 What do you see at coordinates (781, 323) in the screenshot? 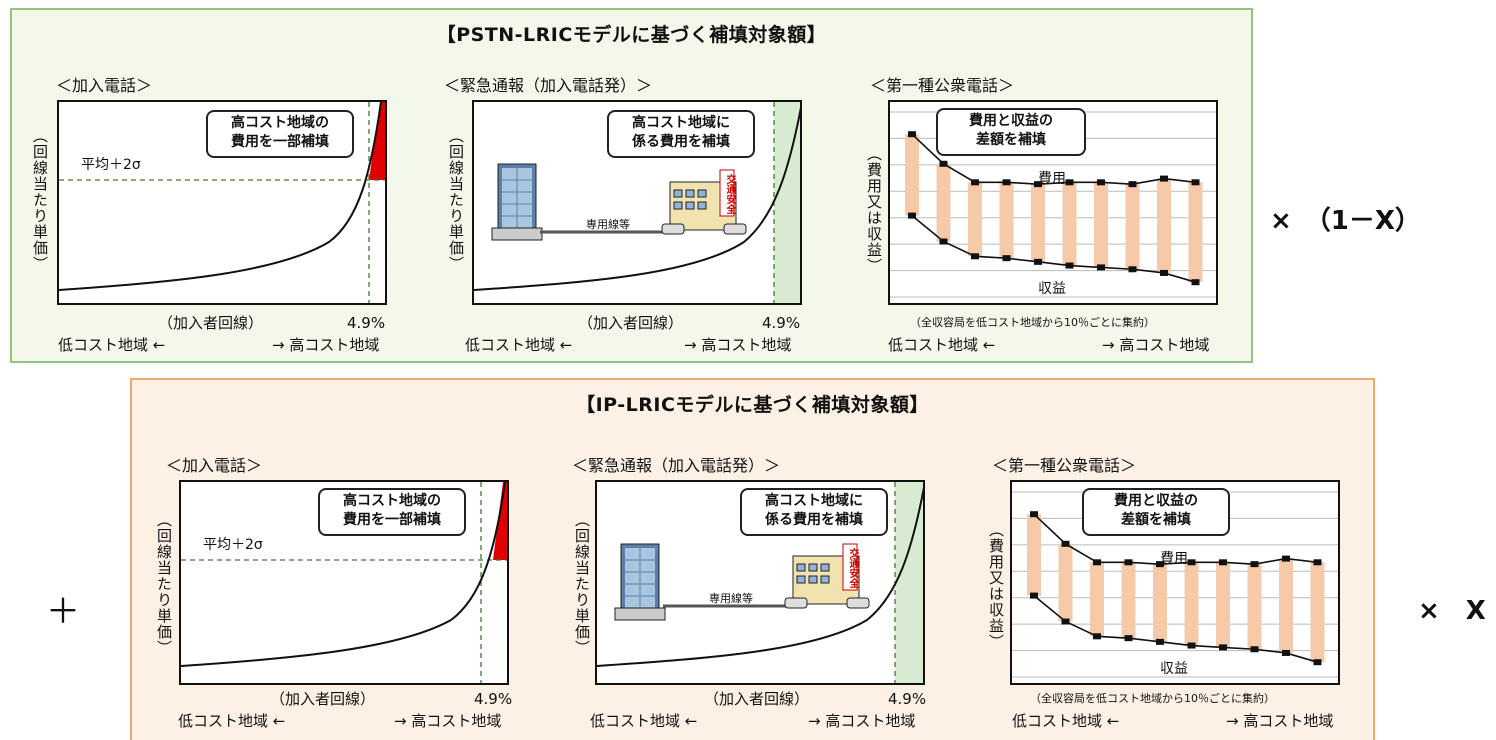
I see `pstn-emergency-threshold: 4.9%` at bounding box center [781, 323].